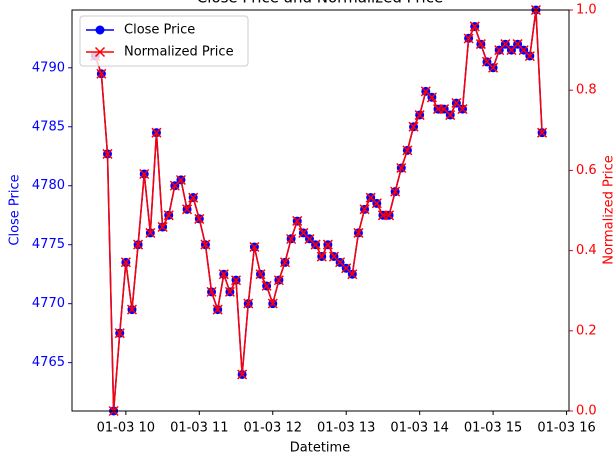 This screenshot has height=468, width=616. Describe the element at coordinates (159, 30) in the screenshot. I see `legend-label: Close Price` at that location.